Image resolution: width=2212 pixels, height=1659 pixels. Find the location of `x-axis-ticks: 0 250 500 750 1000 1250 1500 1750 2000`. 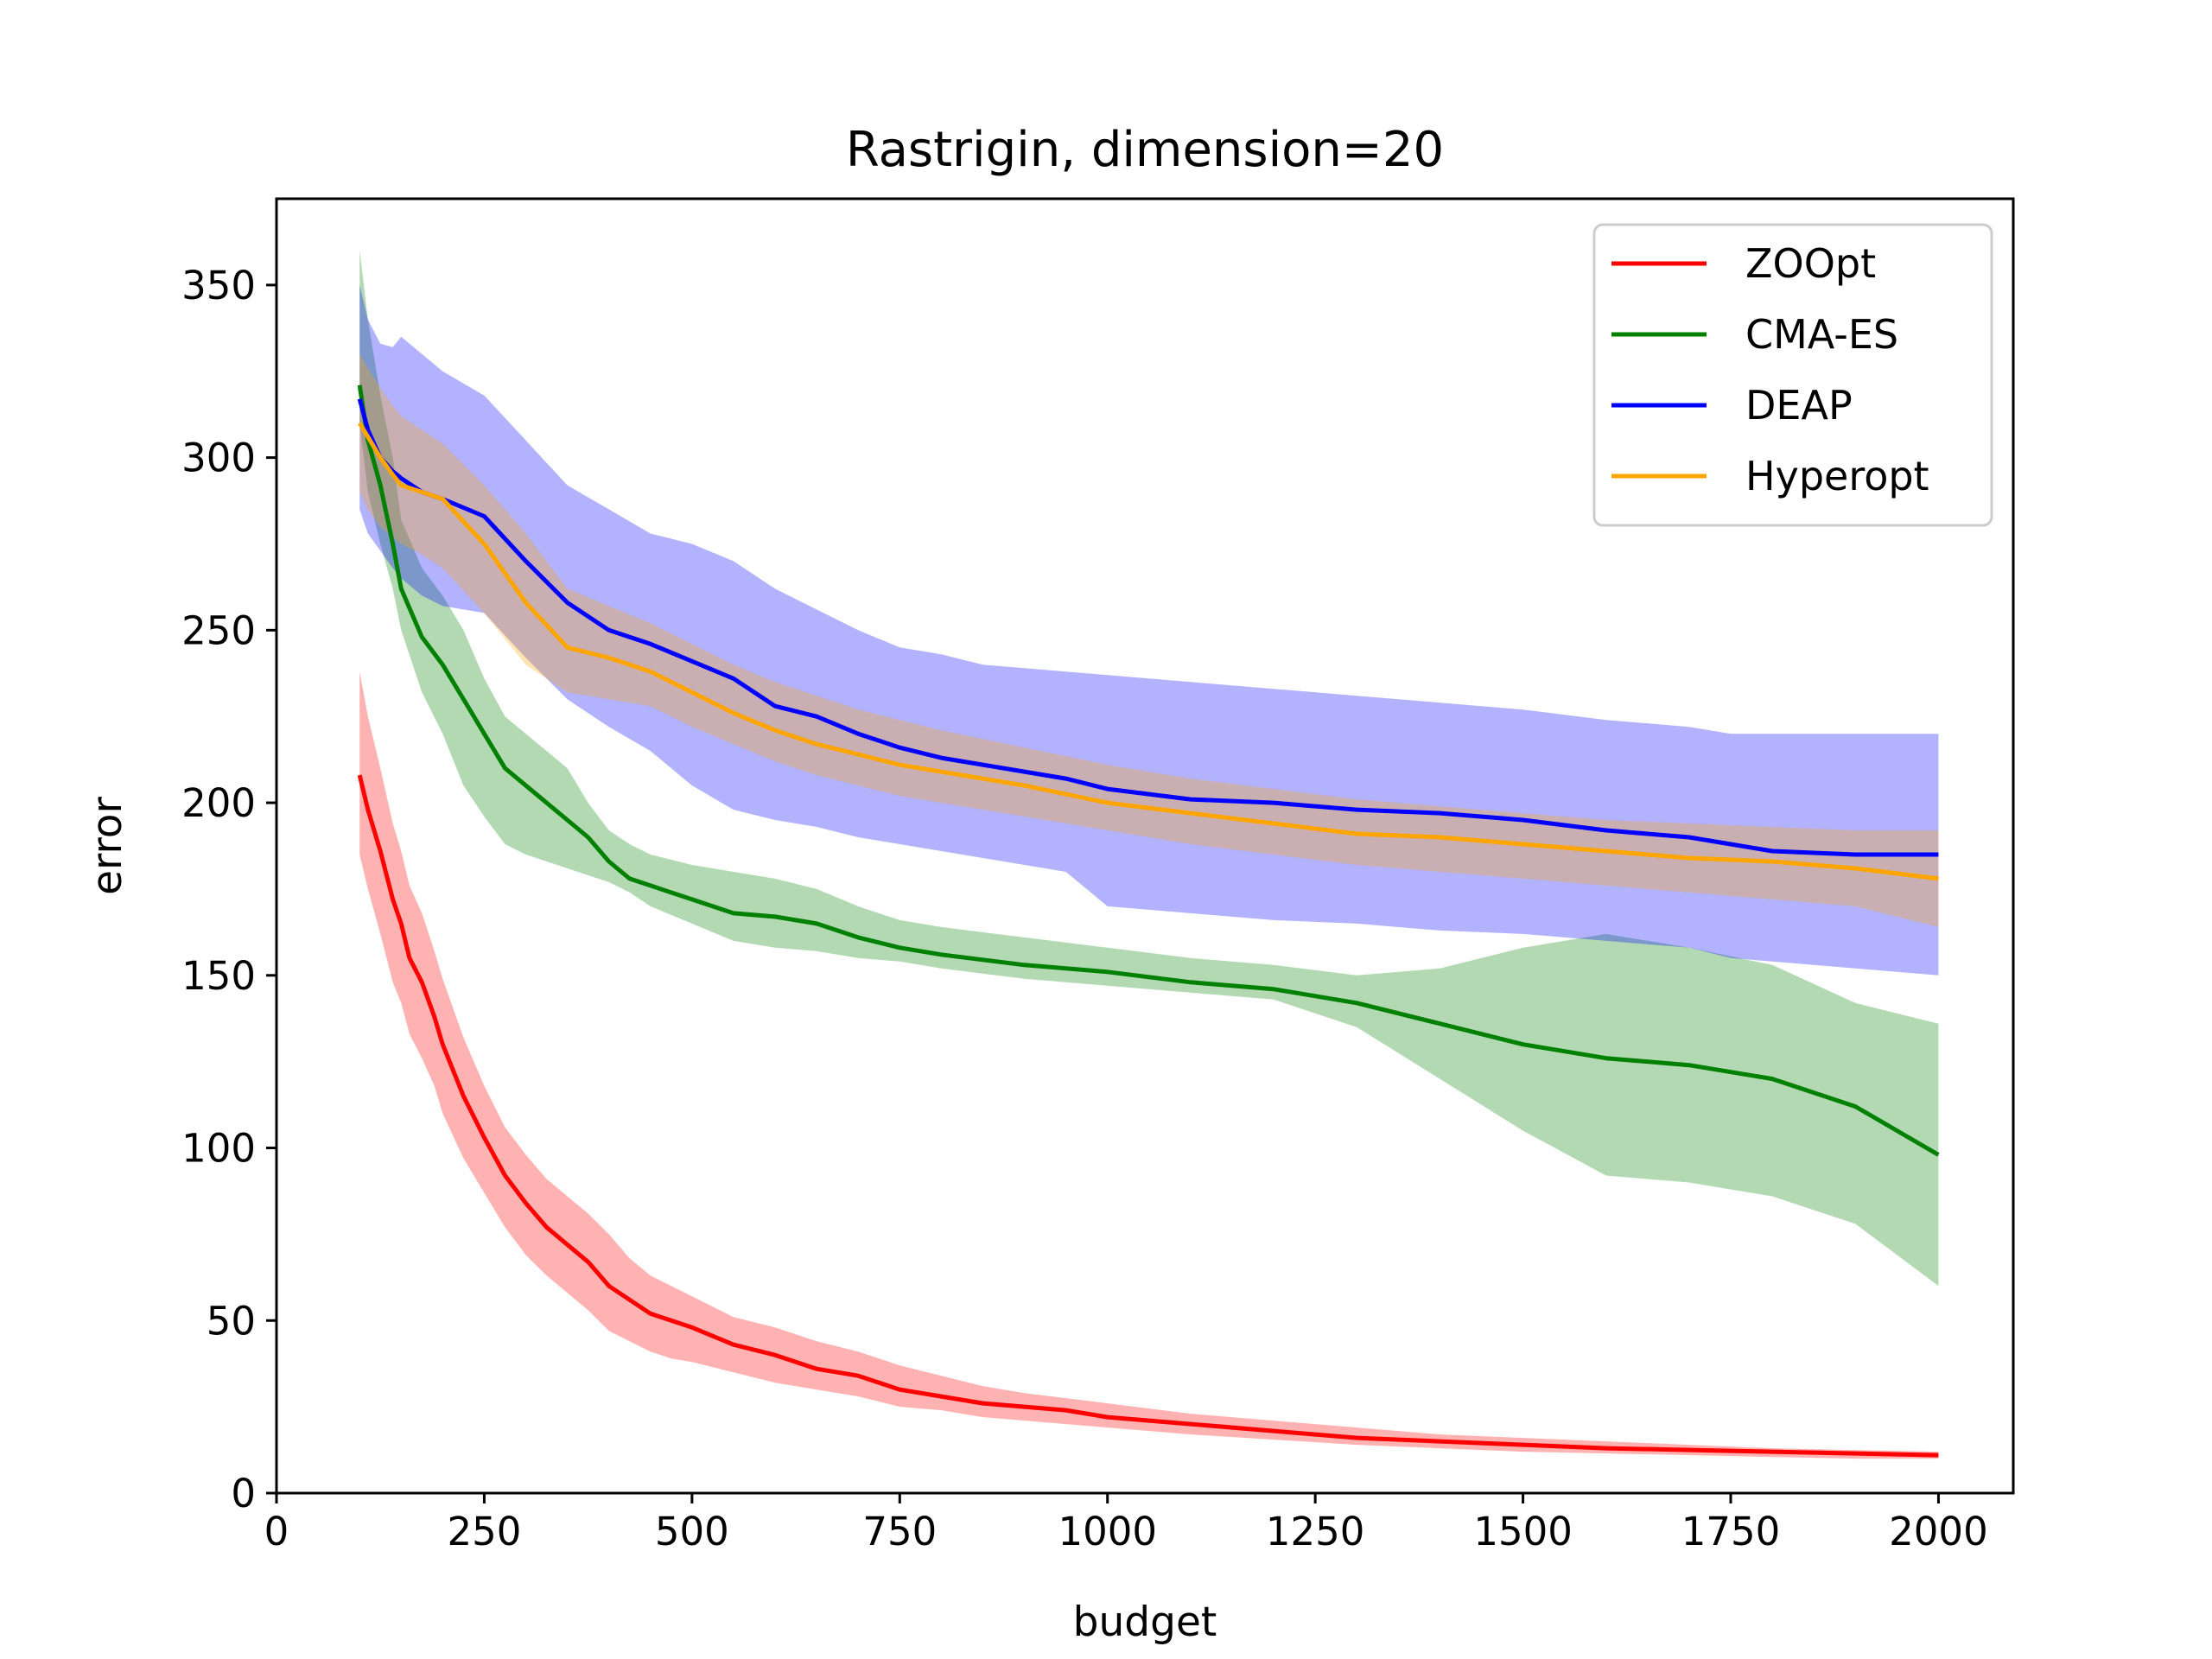

x-axis-ticks: 0 250 500 750 1000 1250 1500 1750 2000 is located at coordinates (1126, 1523).